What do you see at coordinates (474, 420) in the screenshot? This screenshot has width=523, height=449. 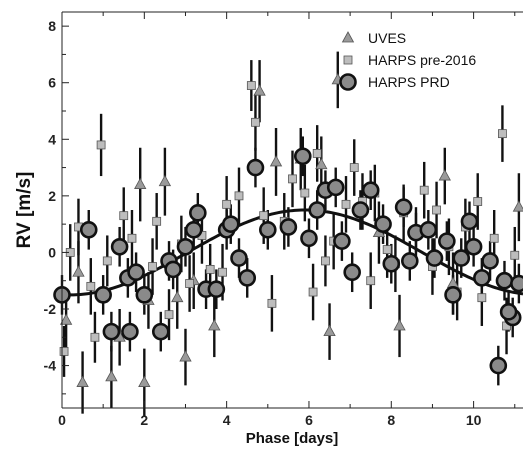 I see `x-tick-label: 10` at bounding box center [474, 420].